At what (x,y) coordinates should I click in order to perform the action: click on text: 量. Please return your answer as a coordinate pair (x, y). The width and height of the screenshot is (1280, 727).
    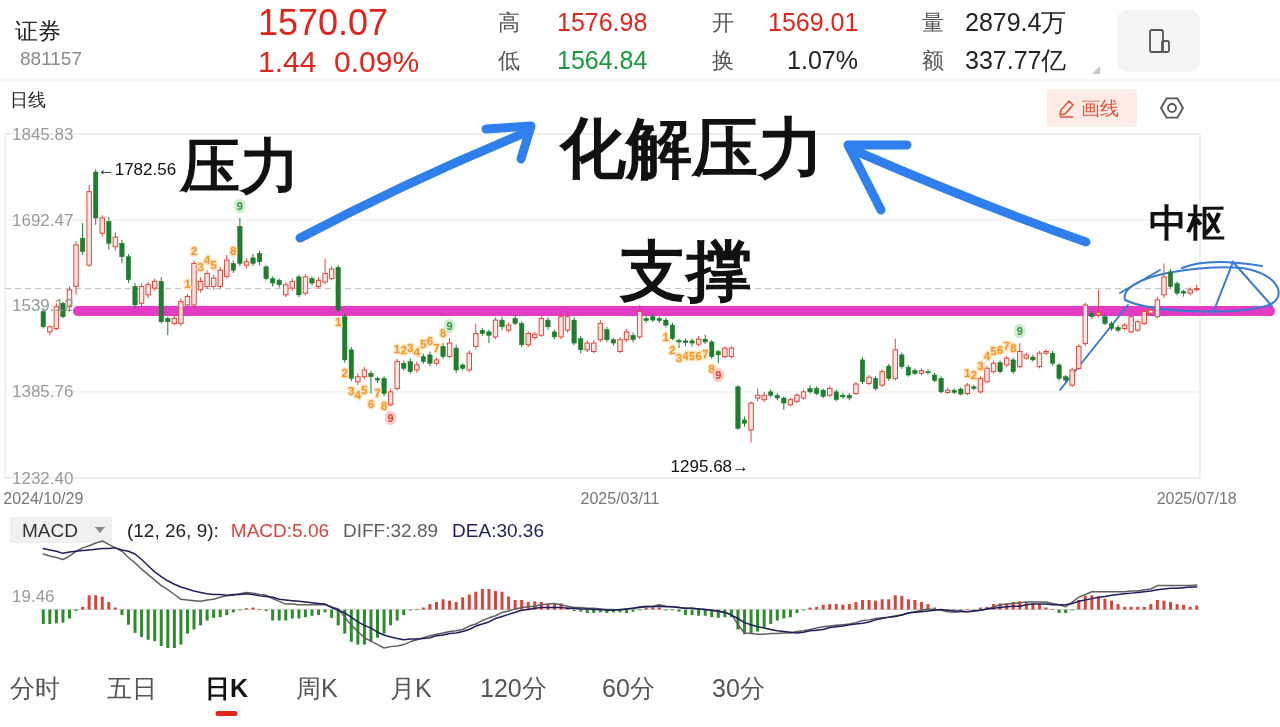
    Looking at the image, I should click on (933, 22).